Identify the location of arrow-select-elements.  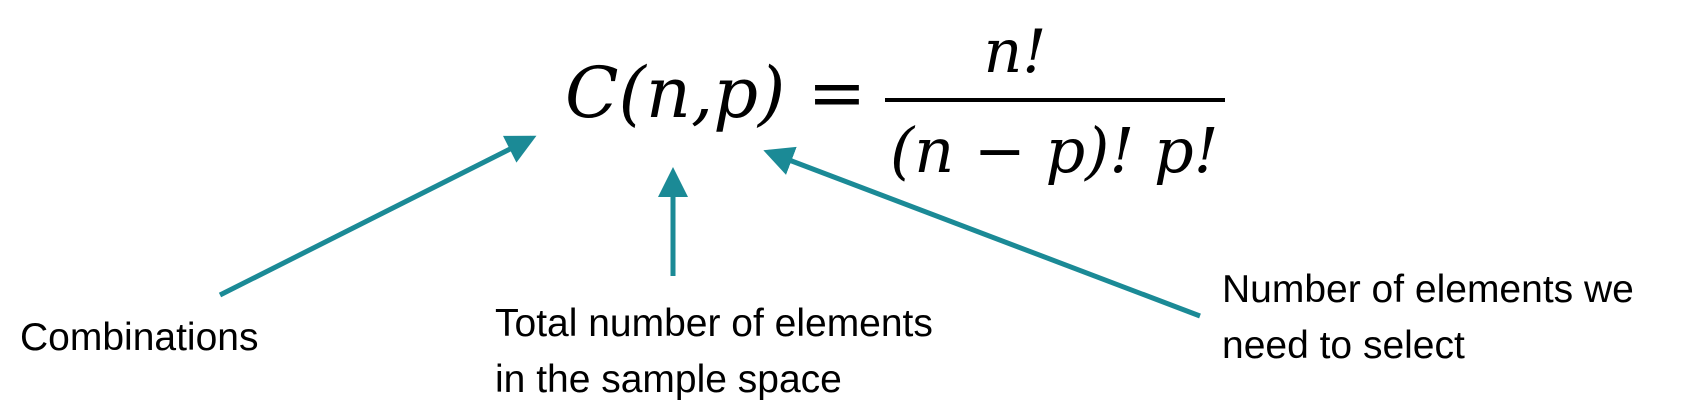
(982, 232).